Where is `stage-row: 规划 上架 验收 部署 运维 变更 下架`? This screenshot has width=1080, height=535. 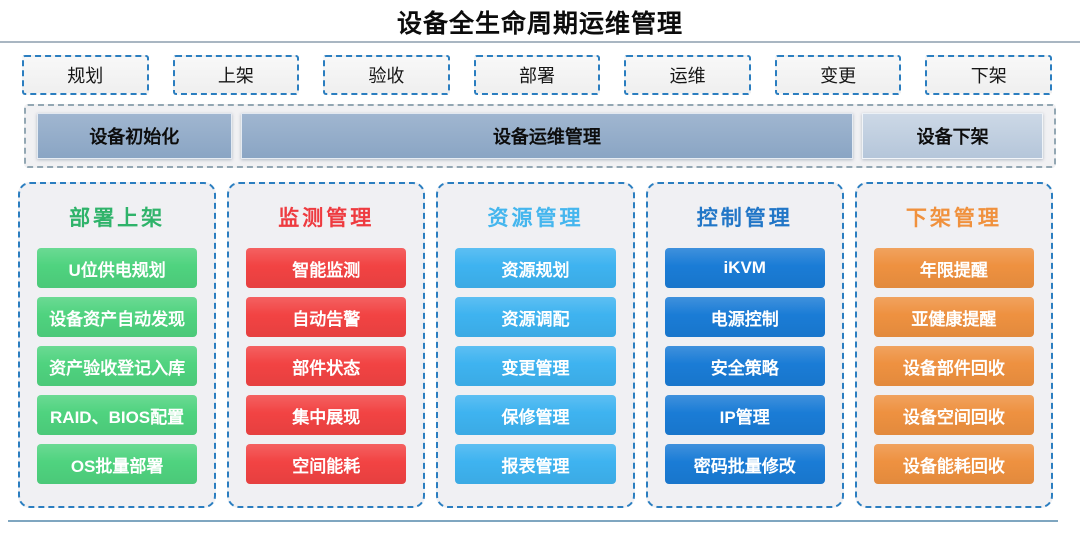
stage-row: 规划 上架 验收 部署 运维 变更 下架 is located at coordinates (537, 75).